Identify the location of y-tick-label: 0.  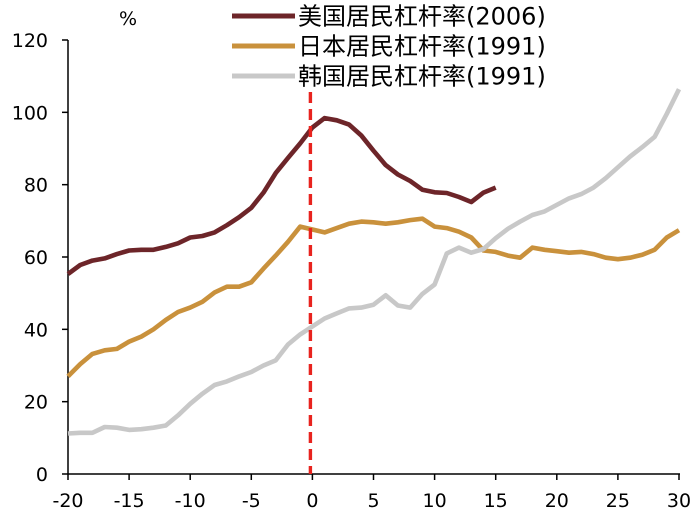
(42, 475).